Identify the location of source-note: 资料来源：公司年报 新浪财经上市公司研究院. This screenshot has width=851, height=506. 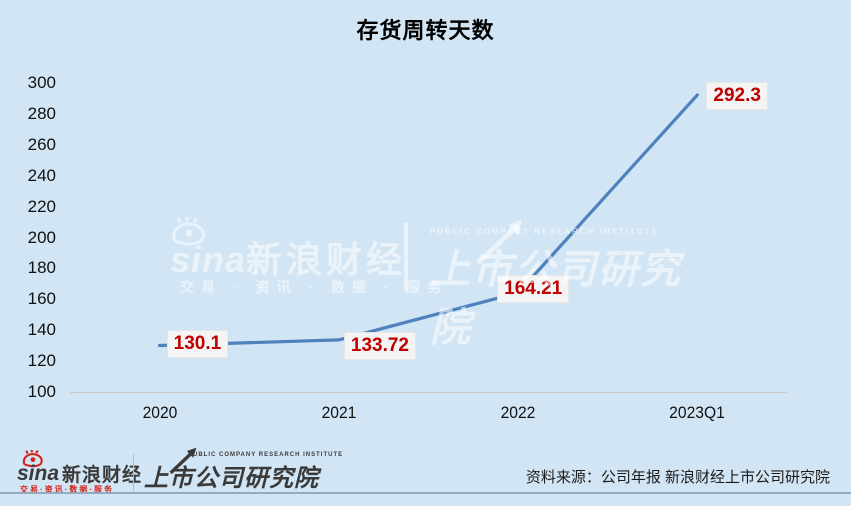
(677, 477).